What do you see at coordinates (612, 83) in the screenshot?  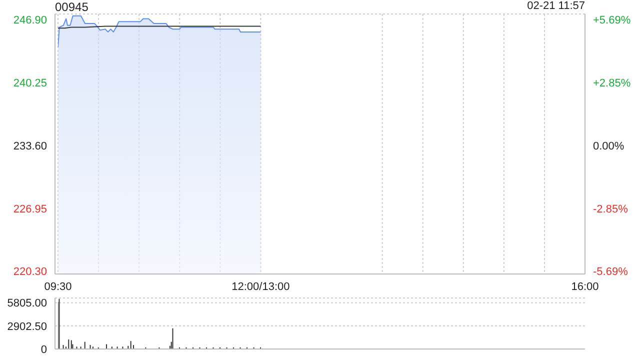 I see `y2-tick-label: +2.85%` at bounding box center [612, 83].